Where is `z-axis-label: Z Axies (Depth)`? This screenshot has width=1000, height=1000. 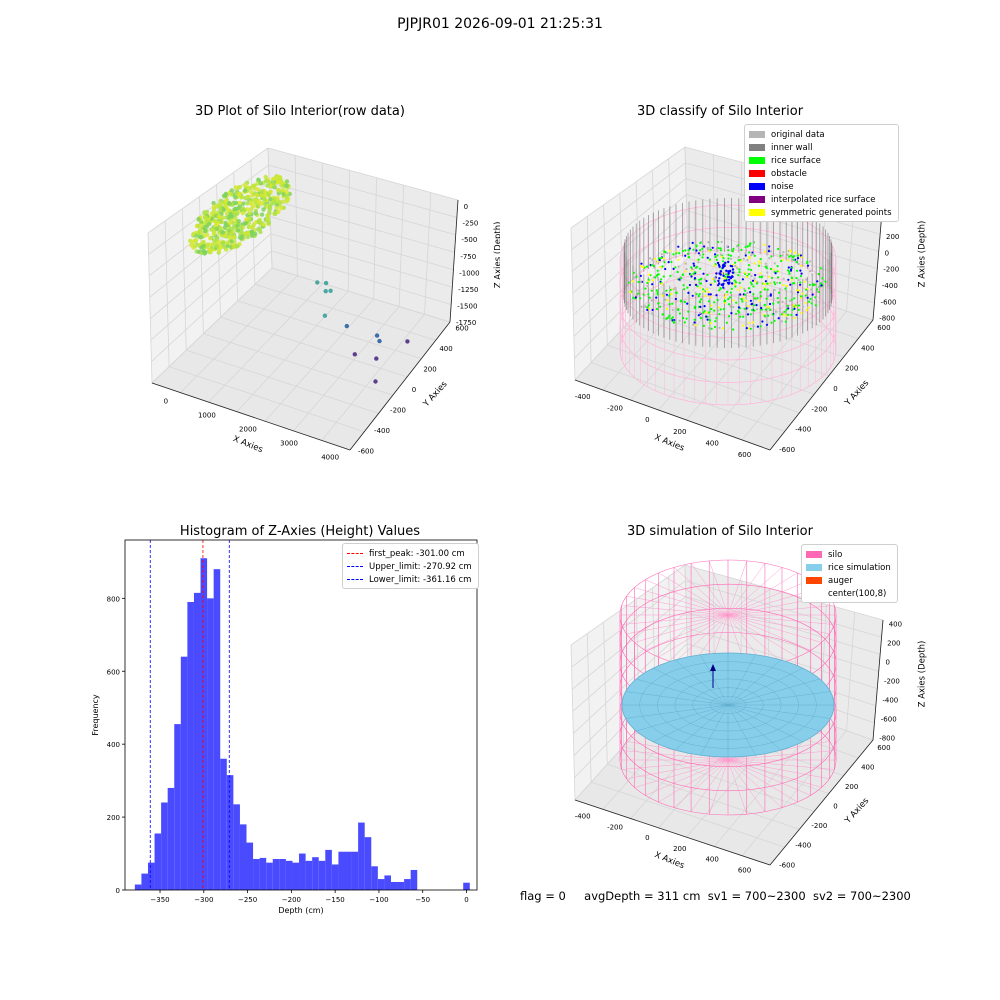 z-axis-label: Z Axies (Depth) is located at coordinates (496, 255).